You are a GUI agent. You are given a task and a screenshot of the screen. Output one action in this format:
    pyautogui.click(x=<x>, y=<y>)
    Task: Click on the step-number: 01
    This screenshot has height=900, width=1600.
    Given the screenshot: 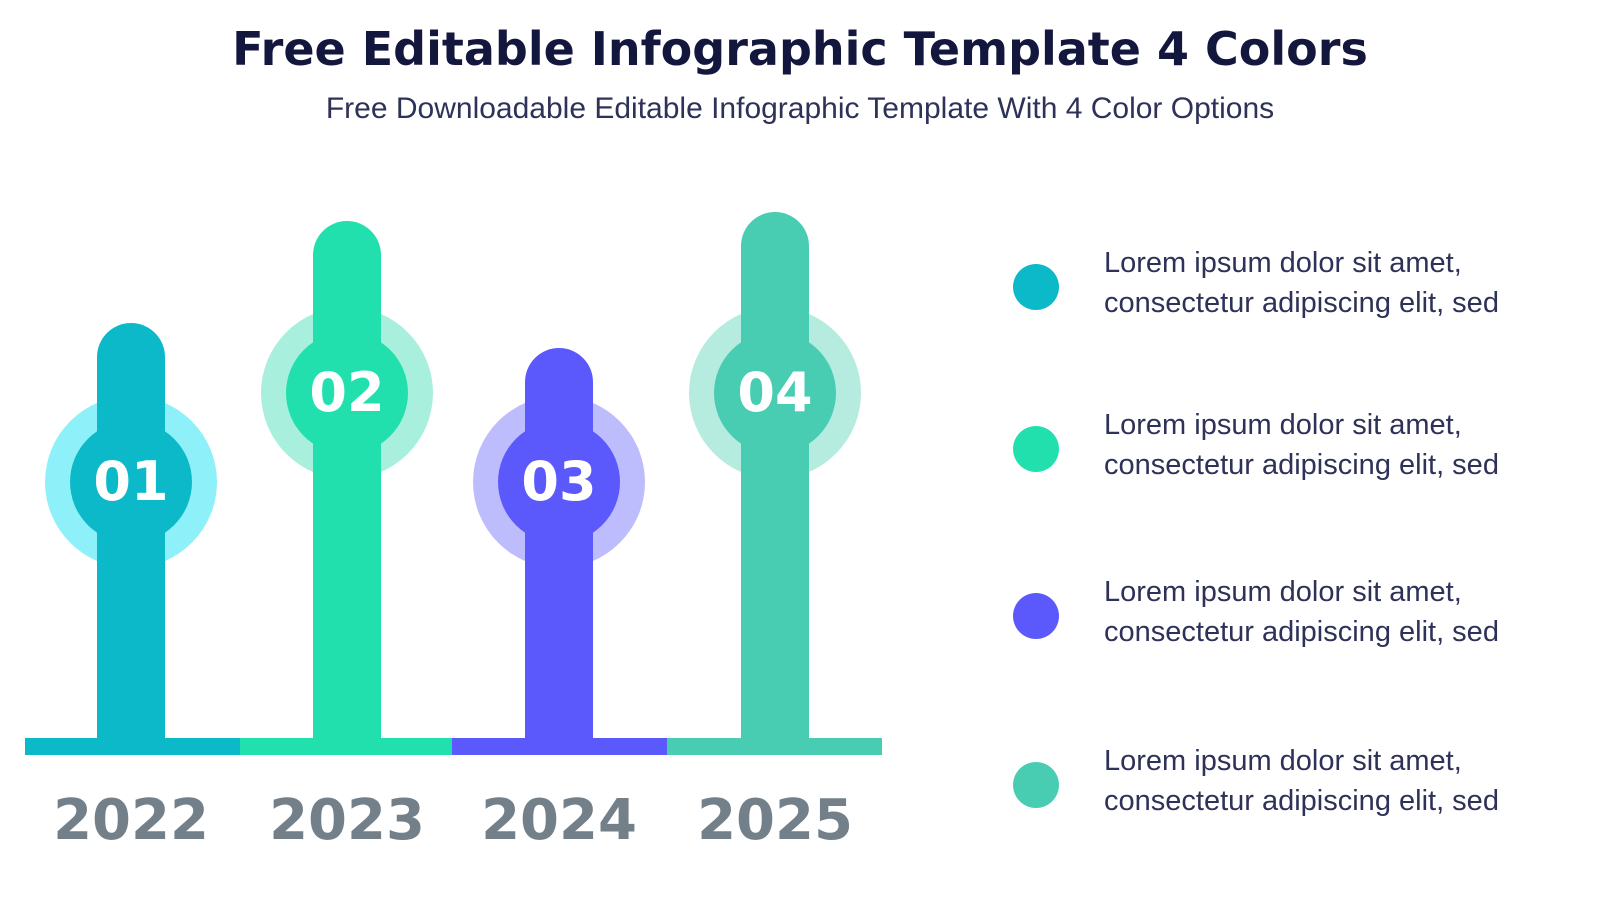 What is the action you would take?
    pyautogui.click(x=131, y=481)
    